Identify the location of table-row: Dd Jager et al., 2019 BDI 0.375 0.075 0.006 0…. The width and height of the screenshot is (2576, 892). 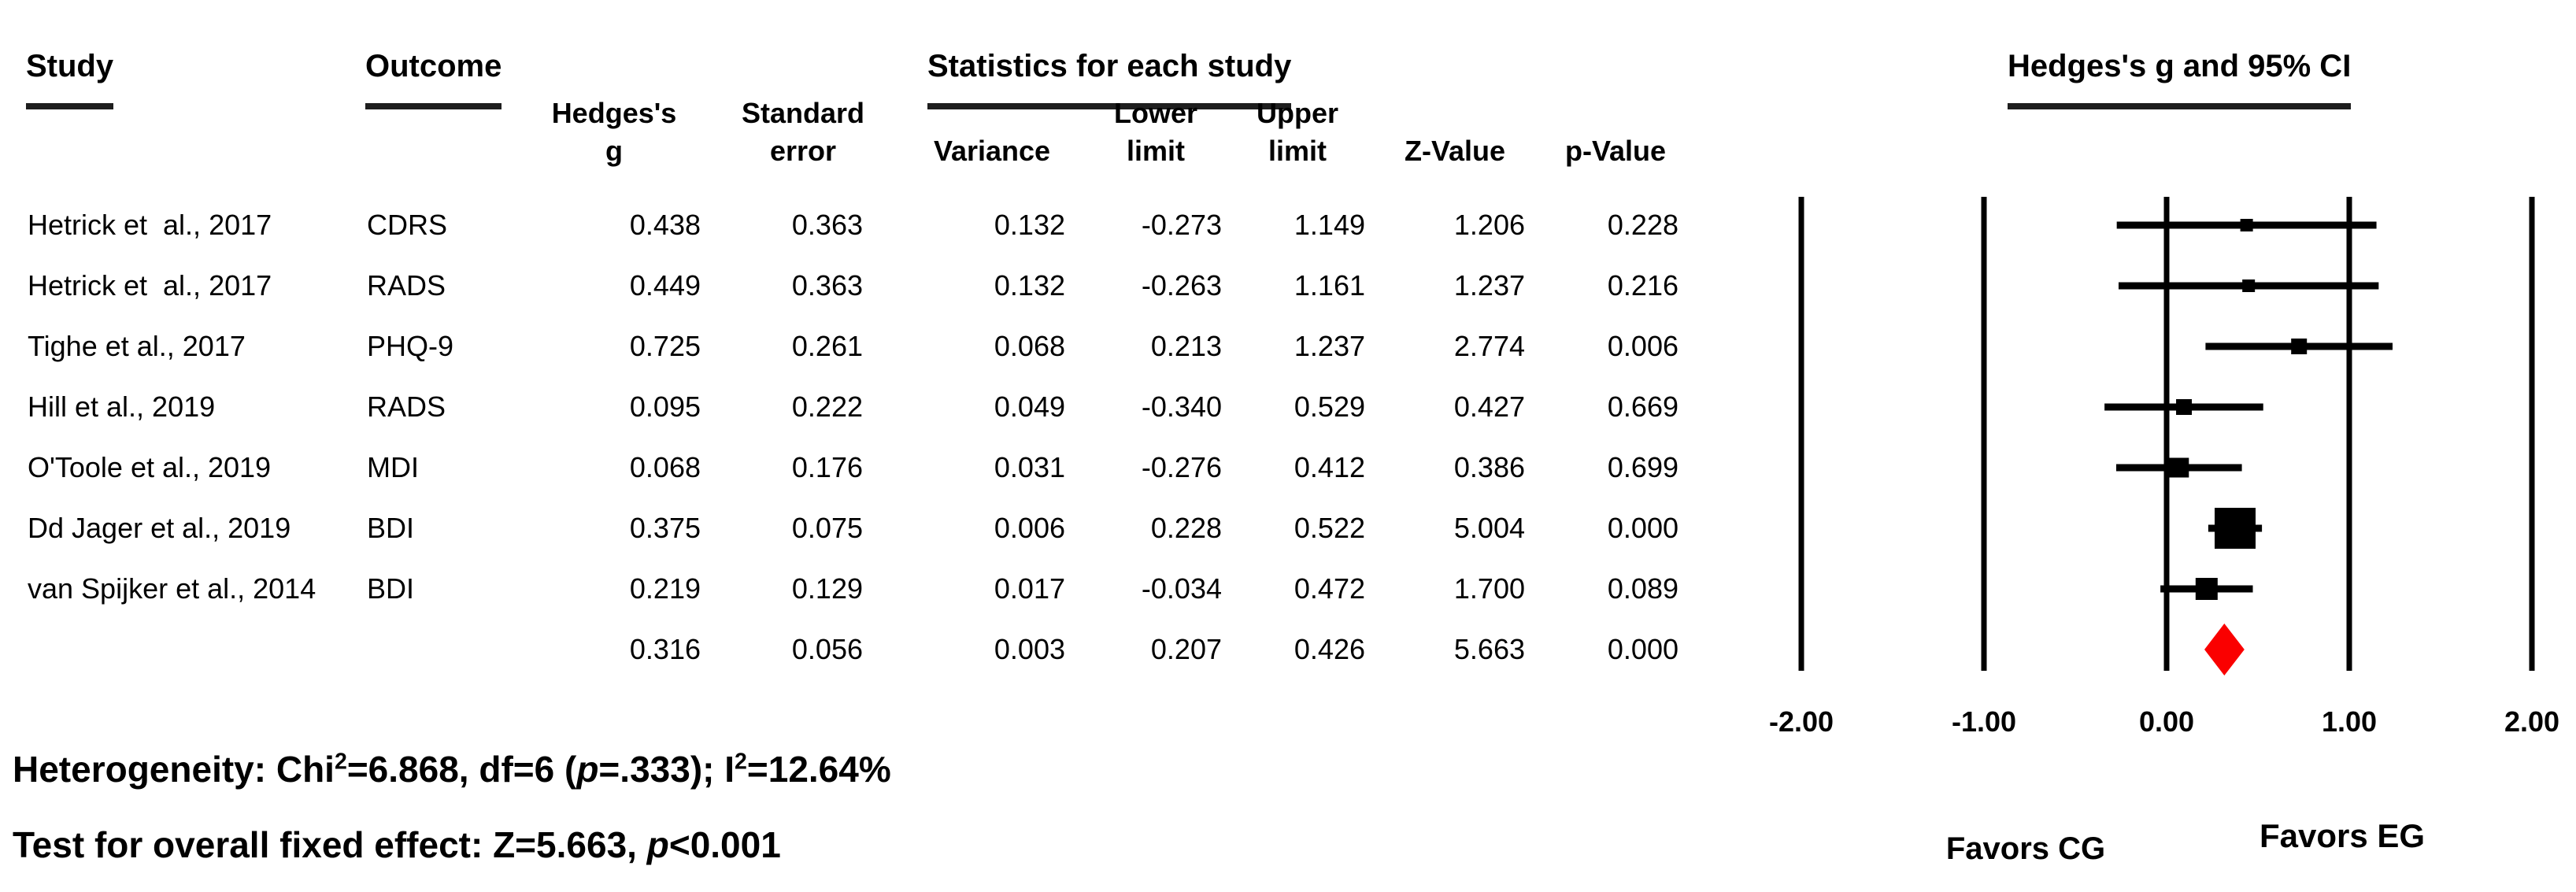
(866, 528).